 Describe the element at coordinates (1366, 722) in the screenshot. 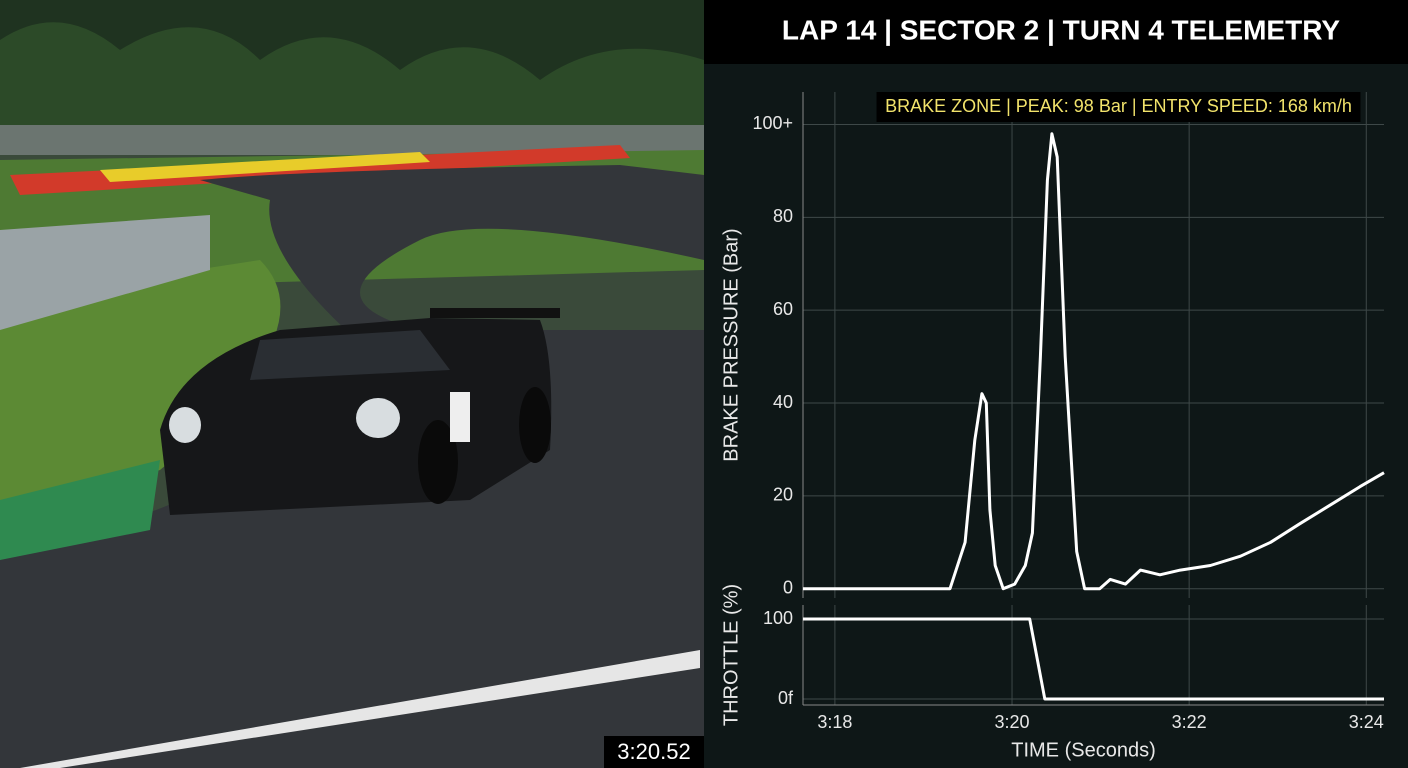

I see `x-tick-label: 3:24` at that location.